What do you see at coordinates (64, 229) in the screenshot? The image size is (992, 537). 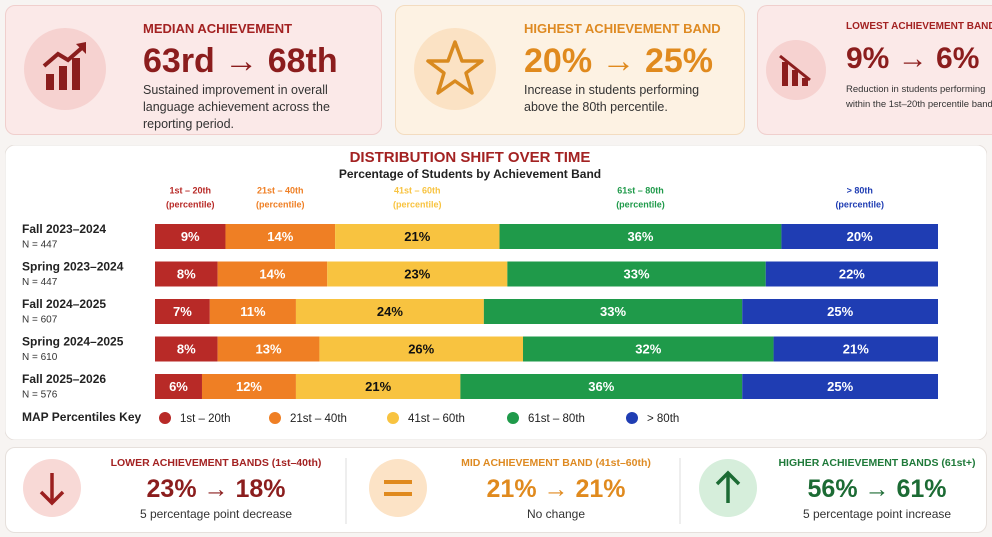 I see `category-label: Fall 2023–2024` at bounding box center [64, 229].